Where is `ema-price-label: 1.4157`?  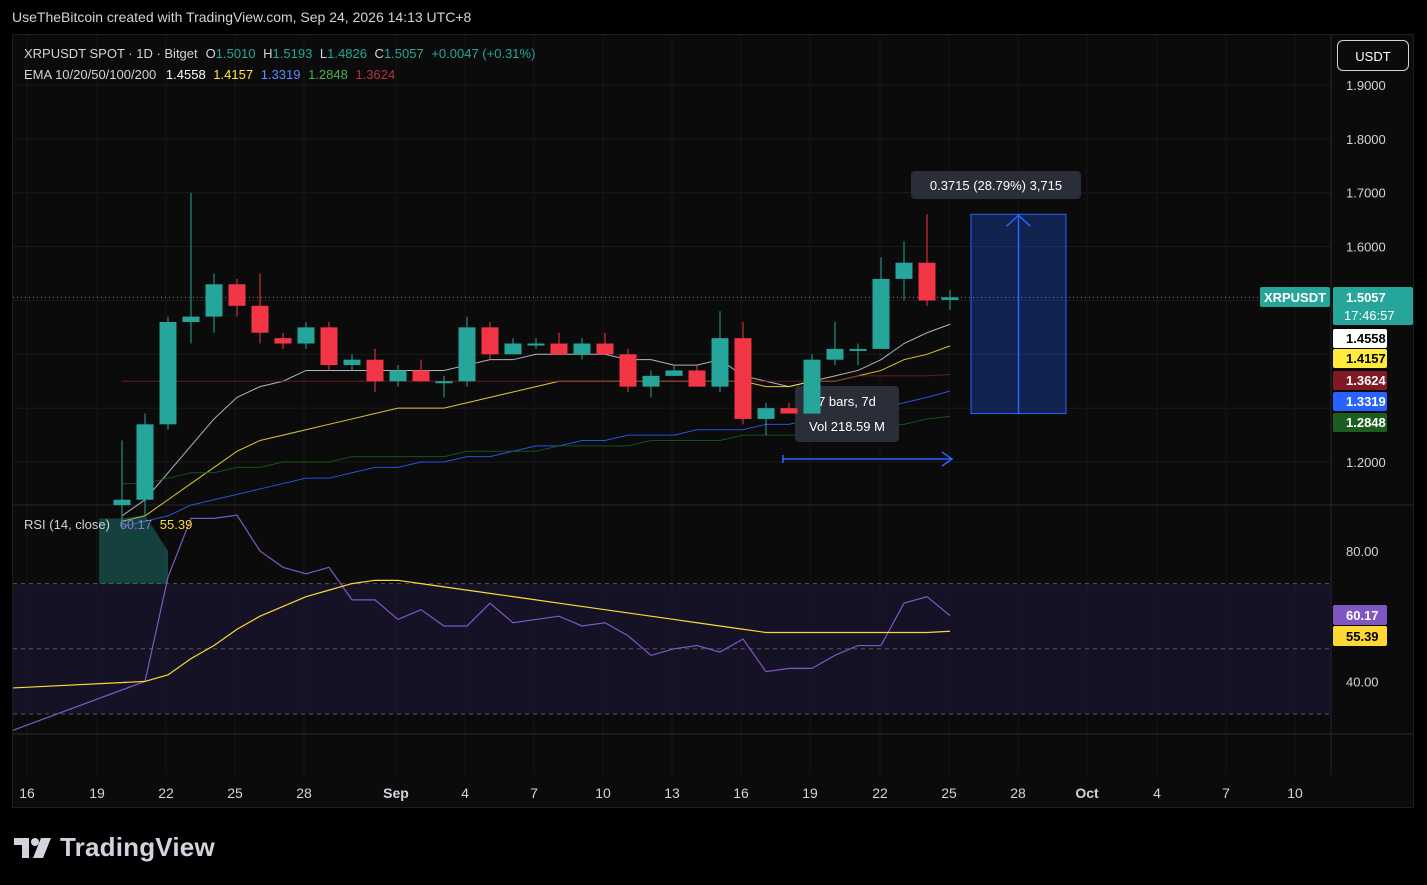
ema-price-label: 1.4157 is located at coordinates (1366, 358).